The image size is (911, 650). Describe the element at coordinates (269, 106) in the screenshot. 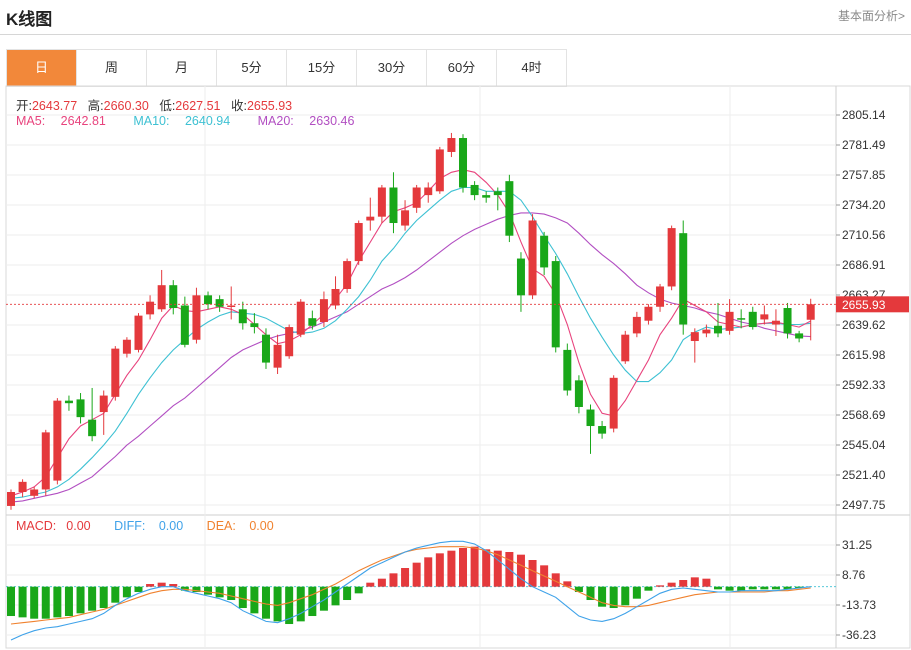

I see `close-value: 2655.93` at that location.